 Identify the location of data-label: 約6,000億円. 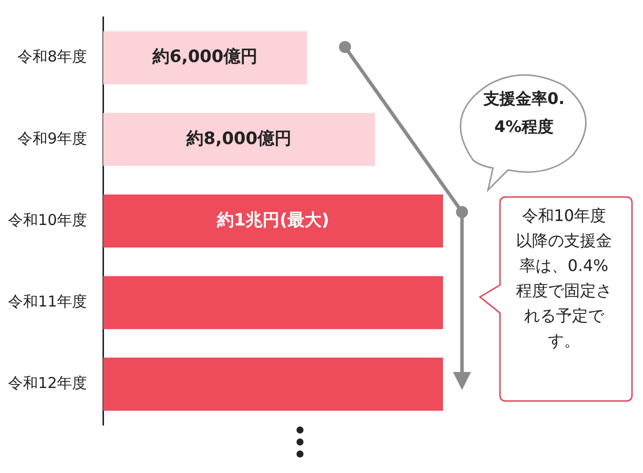
(205, 57).